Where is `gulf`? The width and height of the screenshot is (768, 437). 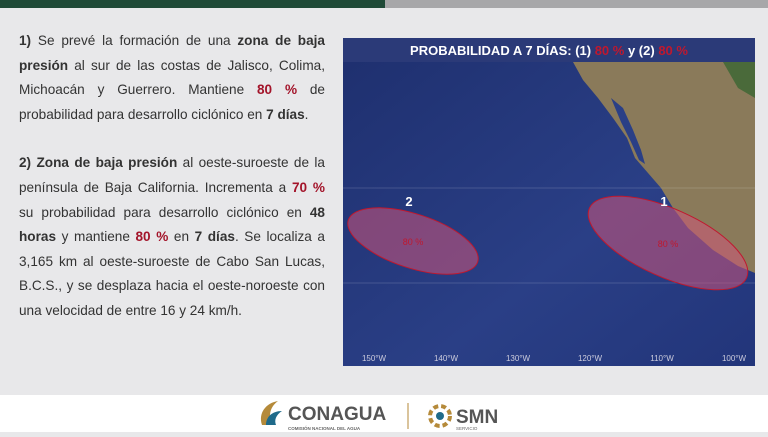 gulf is located at coordinates (628, 131).